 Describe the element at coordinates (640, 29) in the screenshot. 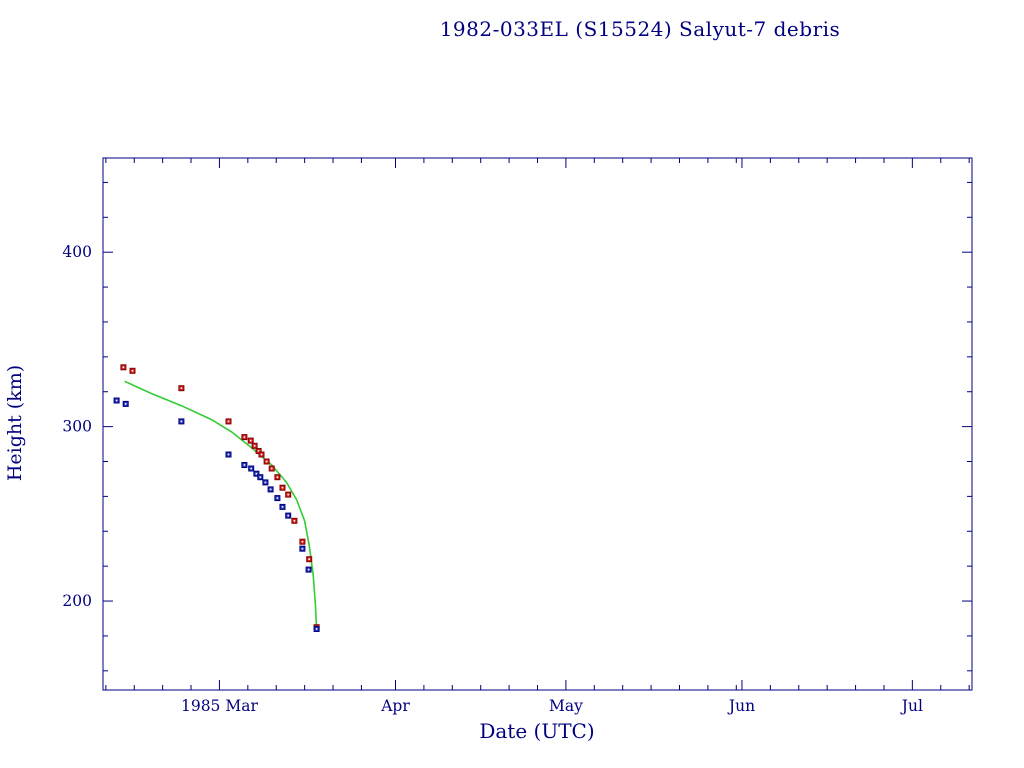

I see `chart-title: 1982-033EL (S15524) Salyut-7 debris` at that location.